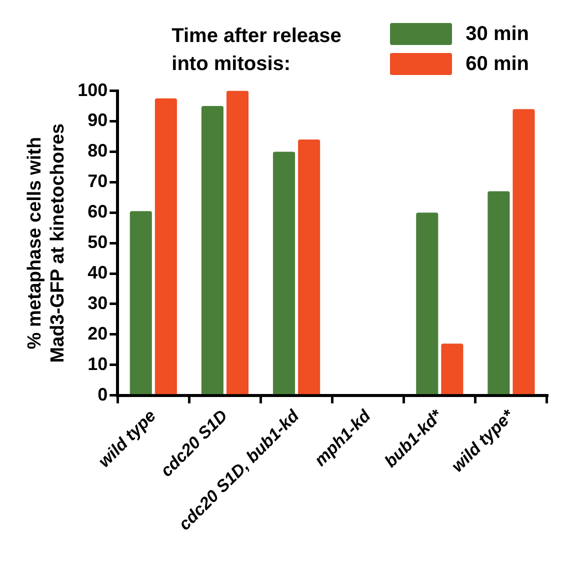  Describe the element at coordinates (98, 302) in the screenshot. I see `y-tick-label: 30` at that location.